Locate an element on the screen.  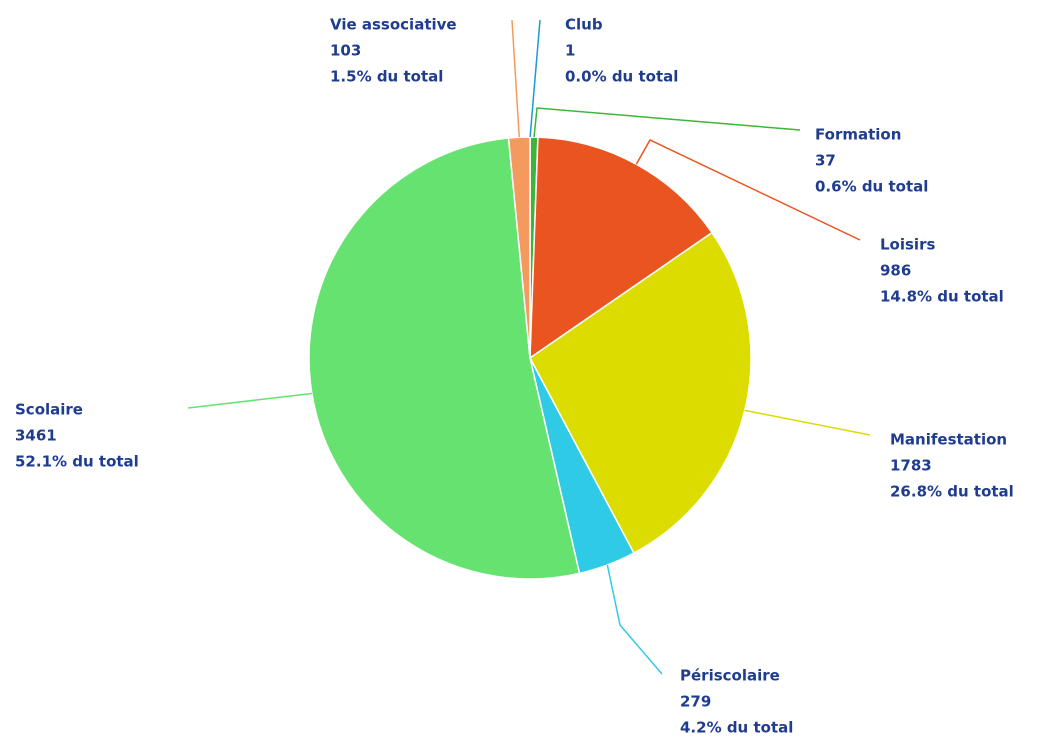
label-name: Loisirs is located at coordinates (907, 245).